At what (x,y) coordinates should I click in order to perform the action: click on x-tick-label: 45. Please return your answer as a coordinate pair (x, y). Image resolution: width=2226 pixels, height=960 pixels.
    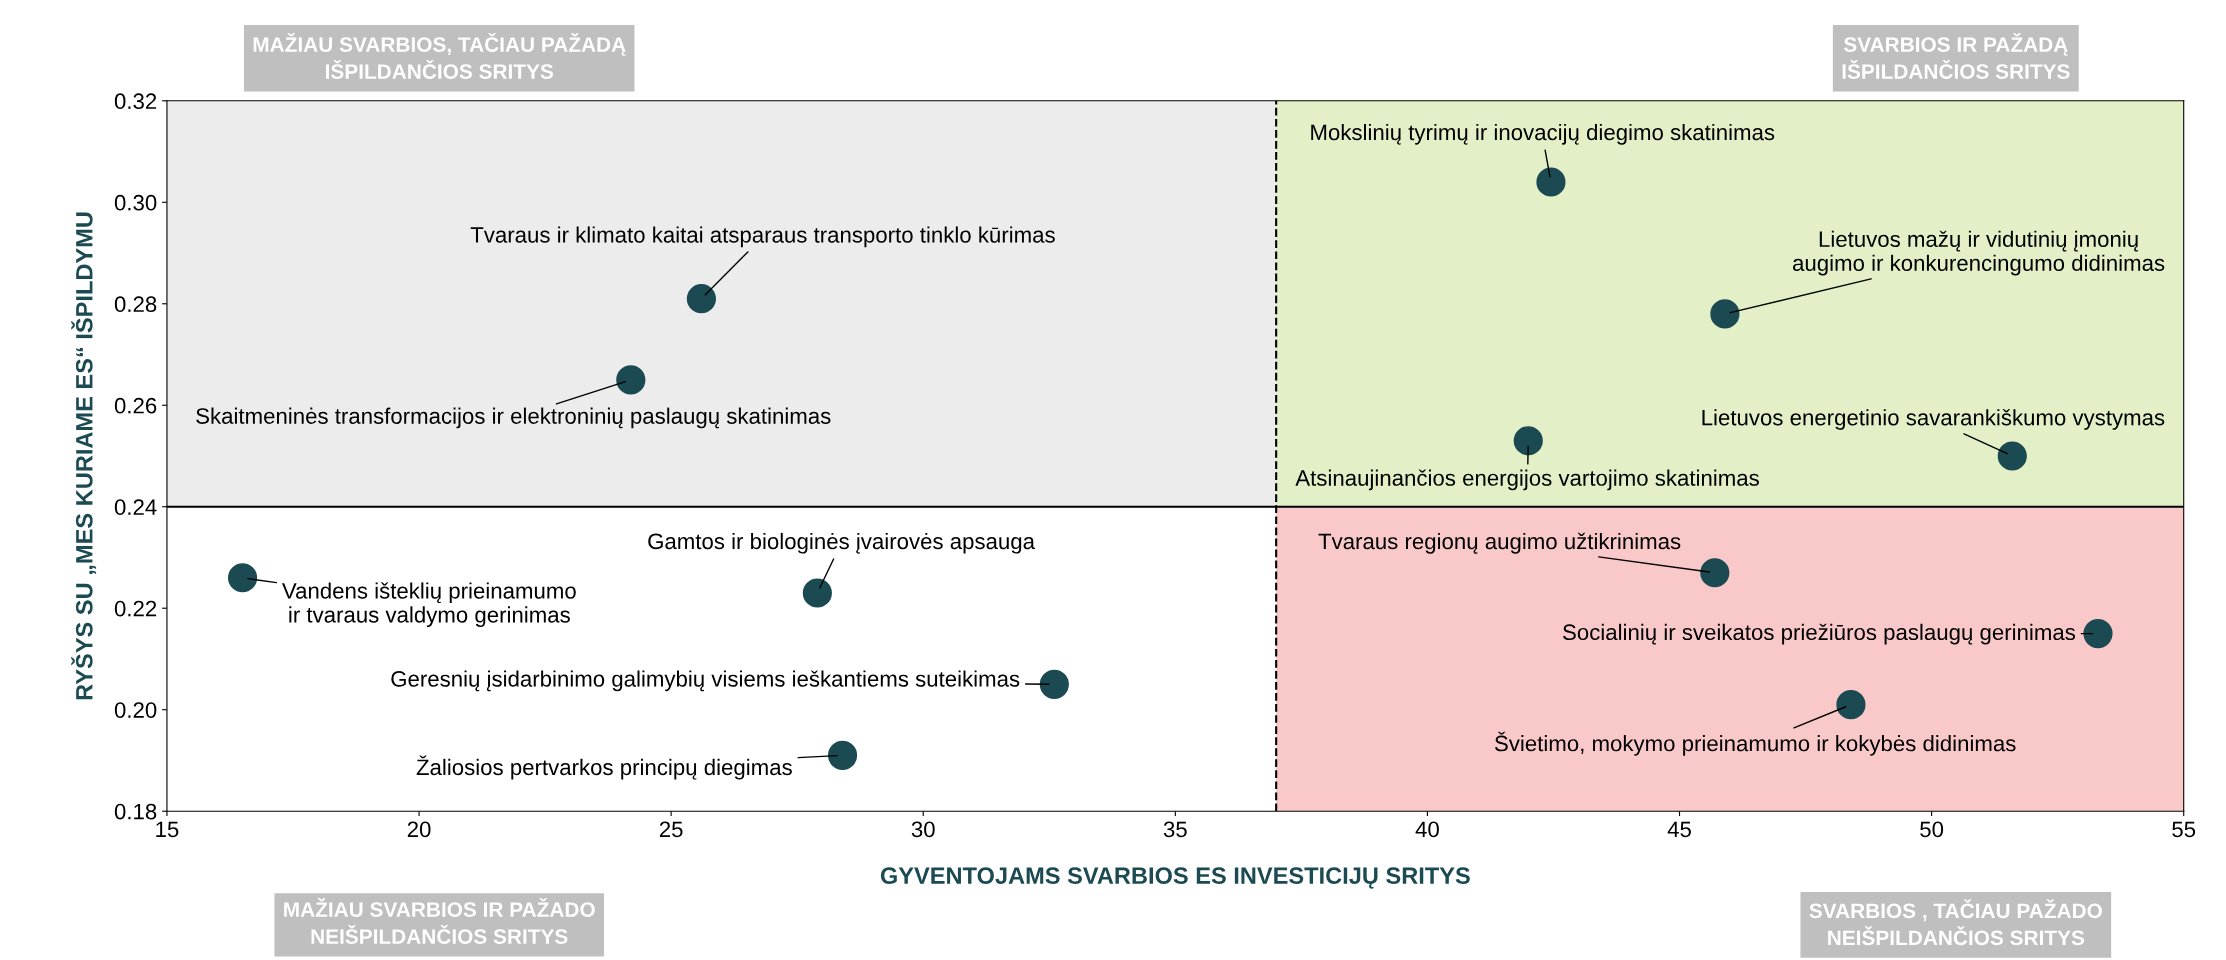
    Looking at the image, I should click on (1679, 829).